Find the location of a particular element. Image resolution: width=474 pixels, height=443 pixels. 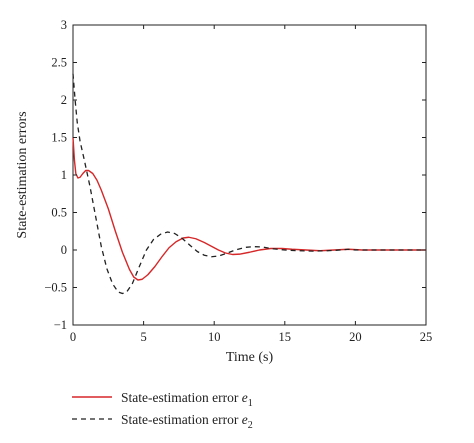

y-tick-label: 0 is located at coordinates (64, 250).